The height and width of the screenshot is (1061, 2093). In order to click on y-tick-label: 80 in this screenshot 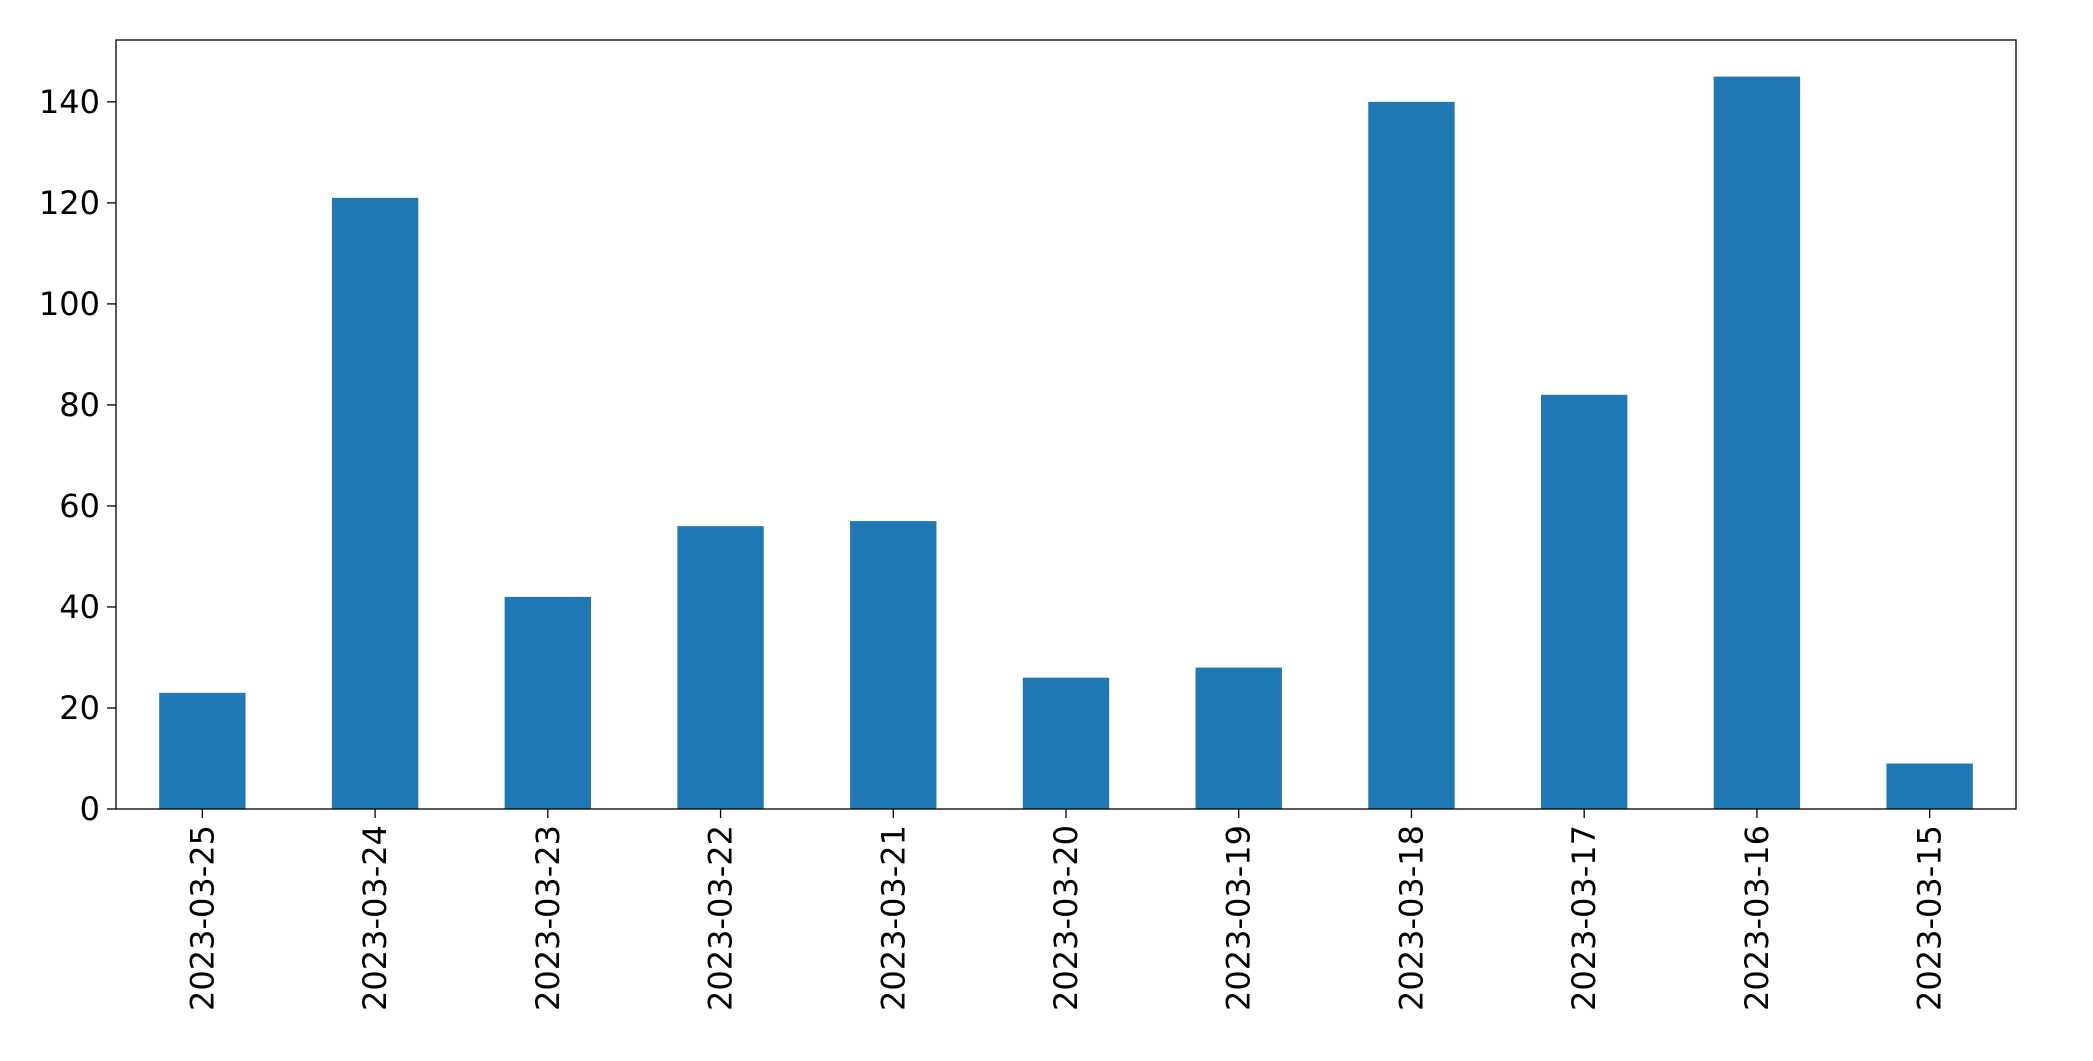, I will do `click(79, 405)`.